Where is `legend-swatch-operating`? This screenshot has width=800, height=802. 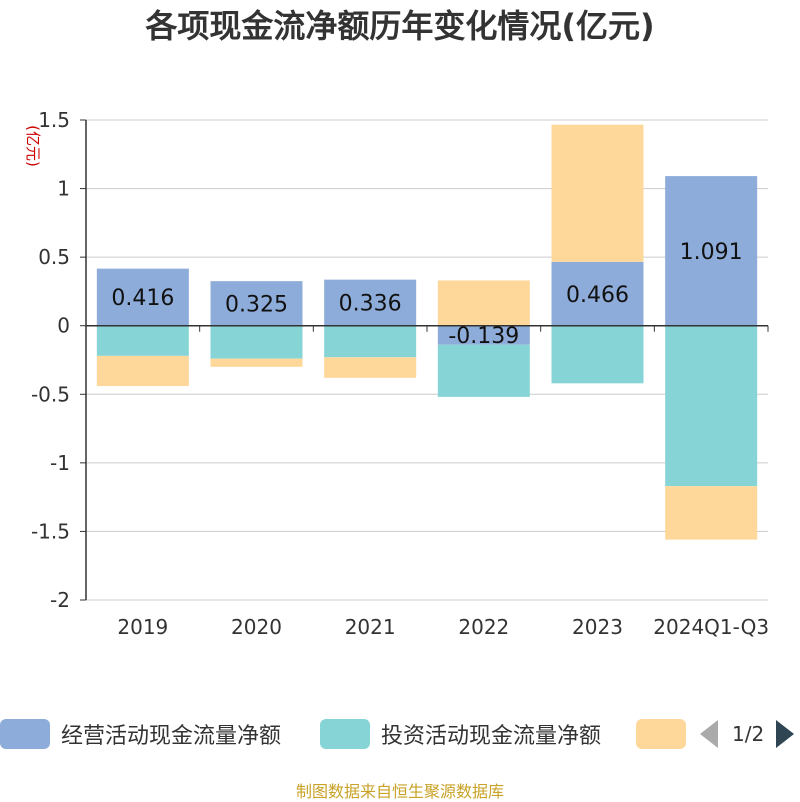
legend-swatch-operating is located at coordinates (25, 734).